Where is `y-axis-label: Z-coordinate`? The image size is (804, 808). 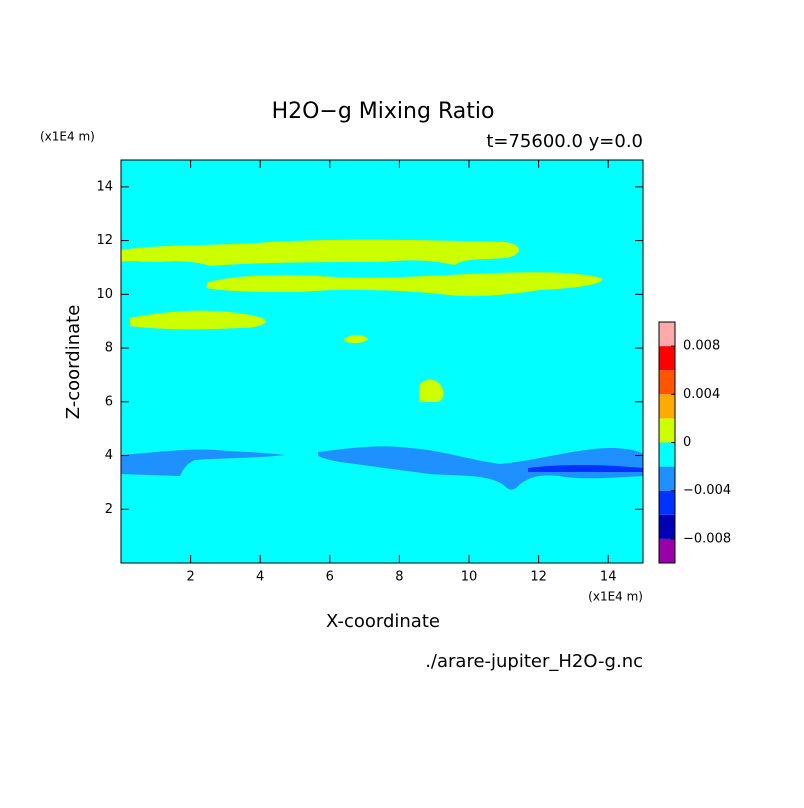 y-axis-label: Z-coordinate is located at coordinates (73, 362).